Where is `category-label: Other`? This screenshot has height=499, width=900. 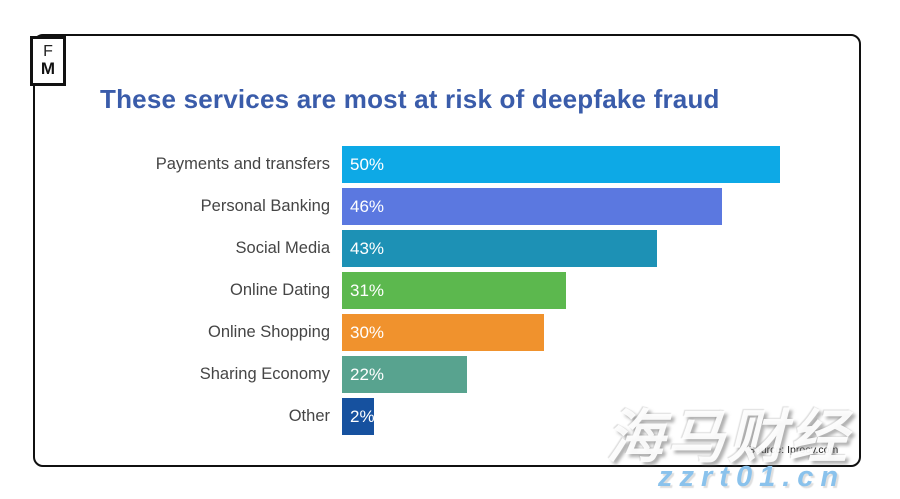
category-label: Other is located at coordinates (309, 416).